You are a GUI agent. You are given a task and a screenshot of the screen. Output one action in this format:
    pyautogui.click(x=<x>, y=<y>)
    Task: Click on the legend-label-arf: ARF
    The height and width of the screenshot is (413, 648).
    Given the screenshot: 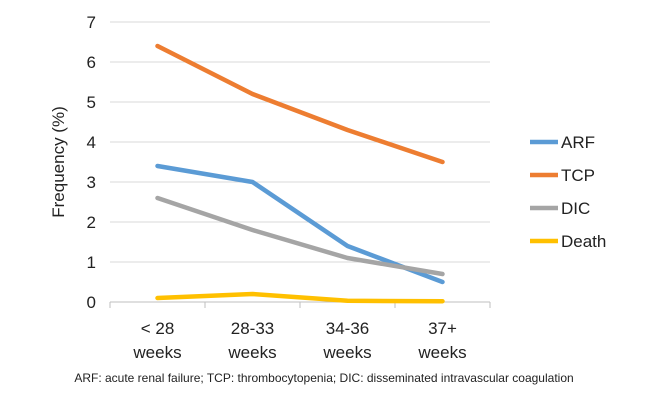 What is the action you would take?
    pyautogui.click(x=578, y=142)
    